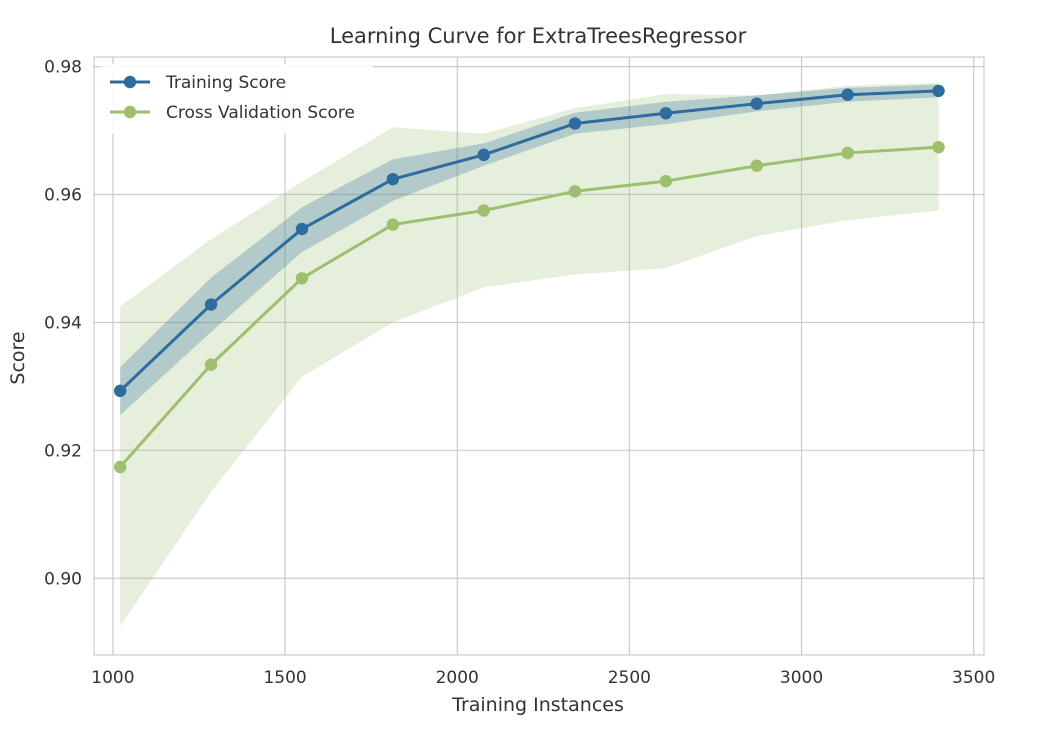 The width and height of the screenshot is (1038, 732). What do you see at coordinates (225, 83) in the screenshot?
I see `legend-label: Training Score` at bounding box center [225, 83].